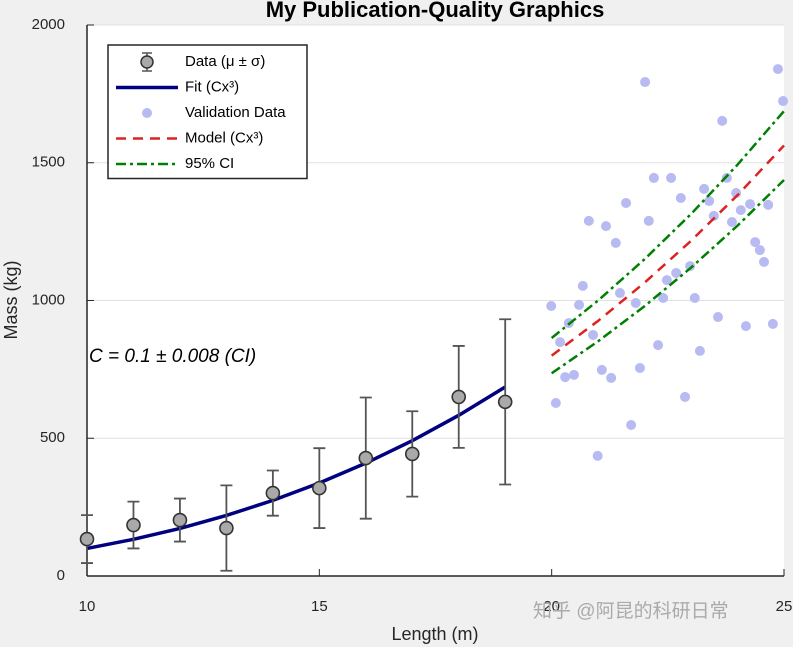 This screenshot has width=793, height=647. Describe the element at coordinates (224, 137) in the screenshot. I see `legend-label: Model (Cx³)` at that location.